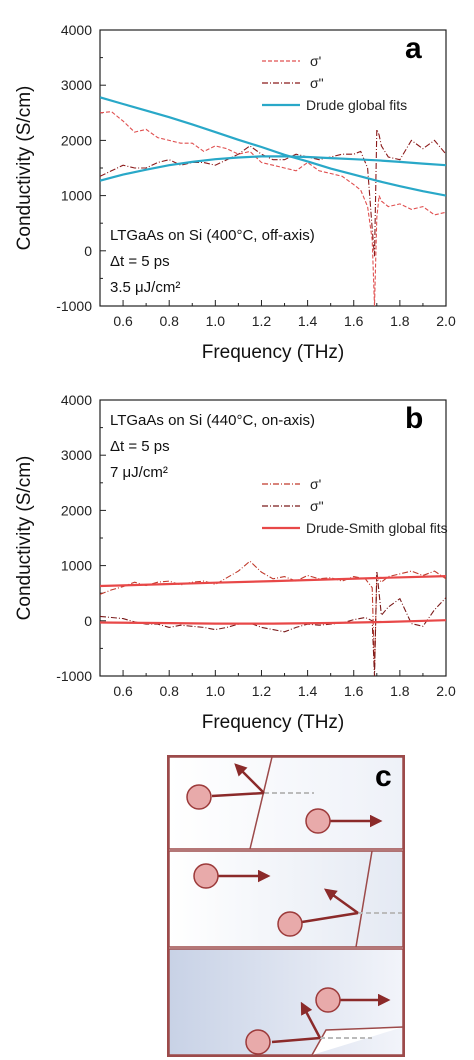 This screenshot has width=474, height=1060. Describe the element at coordinates (212, 420) in the screenshot. I see `annotation-text: LTGaAs on Si (440°C, on-axis)` at that location.